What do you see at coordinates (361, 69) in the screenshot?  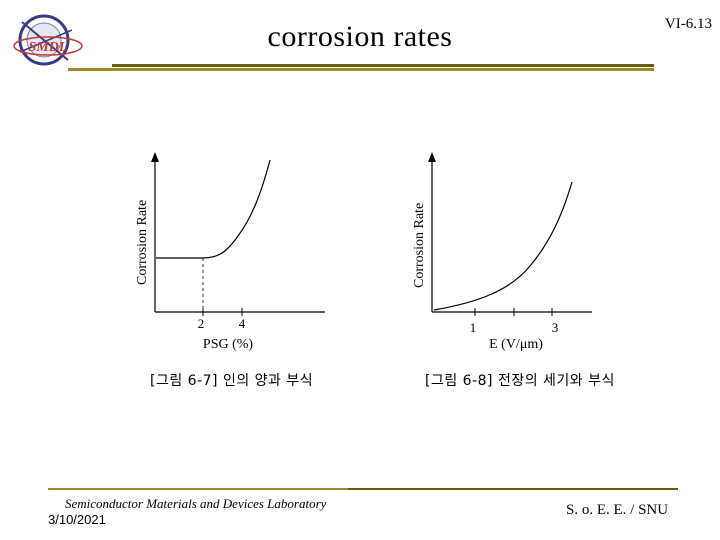 I see `header-divider-light` at bounding box center [361, 69].